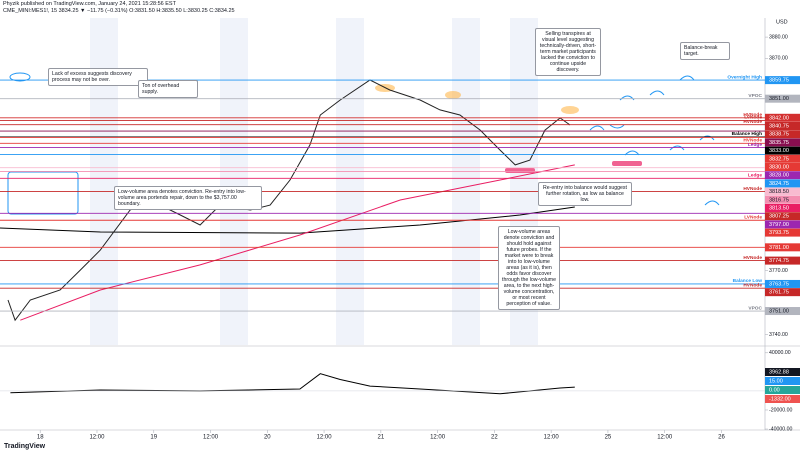  Describe the element at coordinates (779, 118) in the screenshot. I see `level-label: 3842.00` at that location.